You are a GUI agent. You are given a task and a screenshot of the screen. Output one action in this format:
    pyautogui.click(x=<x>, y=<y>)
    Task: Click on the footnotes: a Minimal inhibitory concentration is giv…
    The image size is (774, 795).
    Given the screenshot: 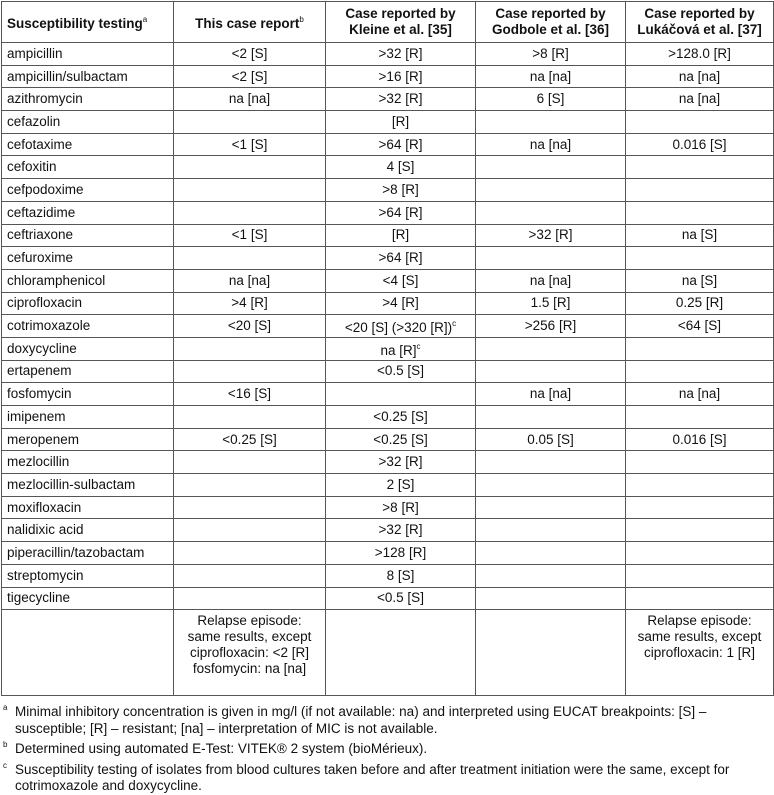 What is the action you would take?
    pyautogui.click(x=388, y=747)
    